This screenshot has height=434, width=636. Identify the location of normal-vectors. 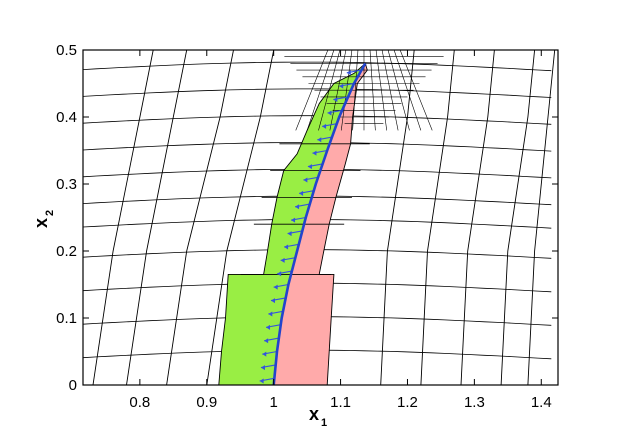
(310, 226).